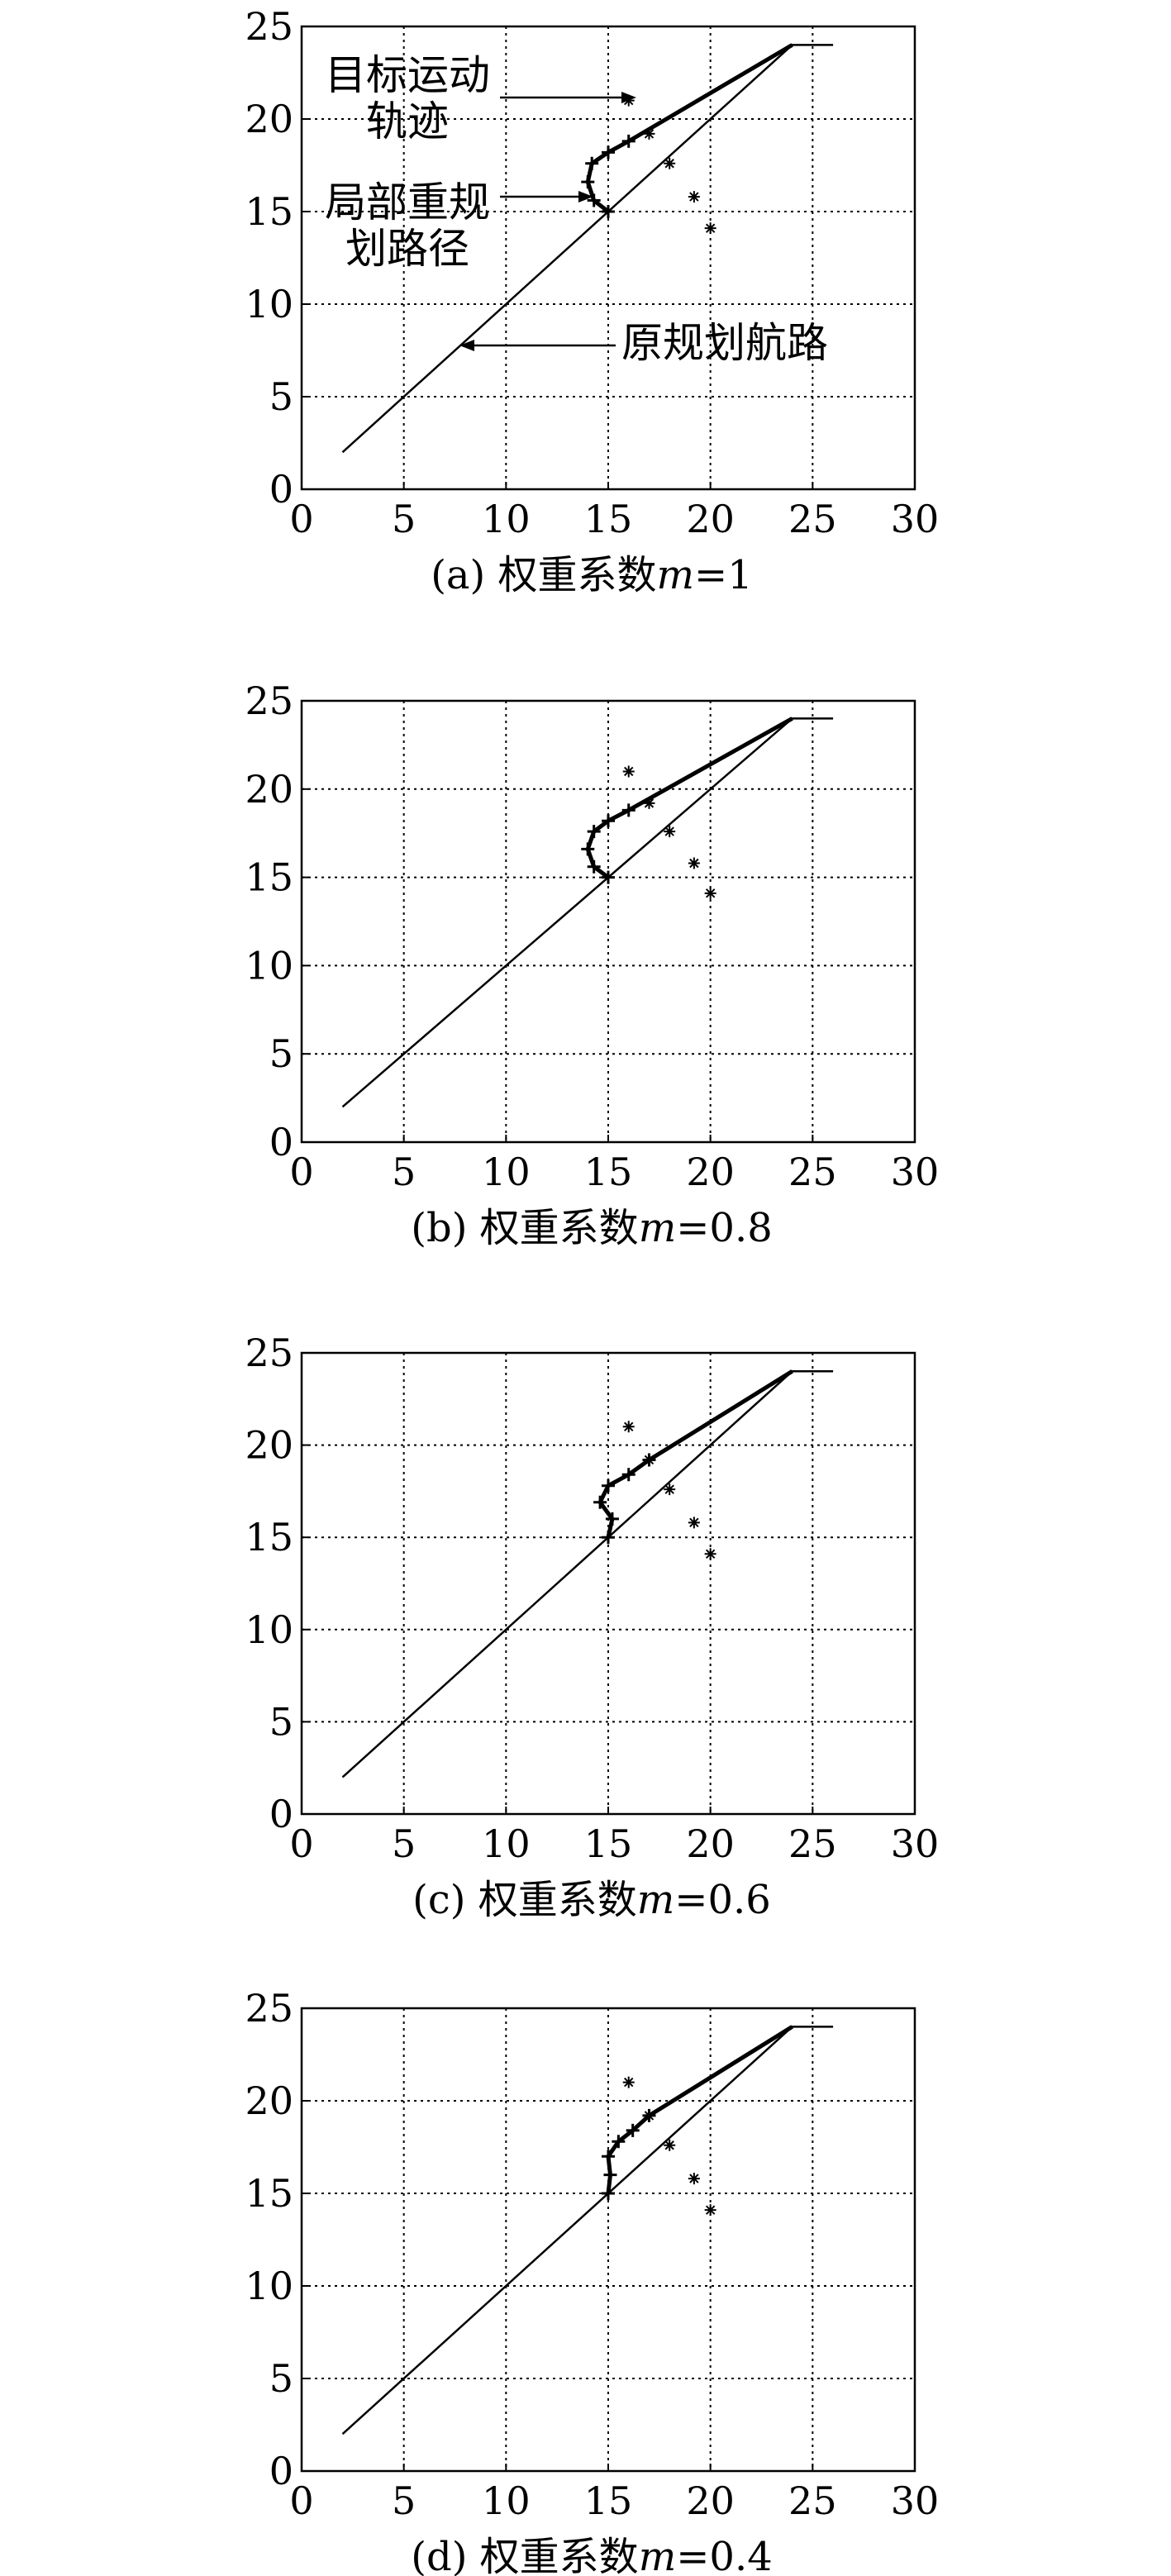 The height and width of the screenshot is (2576, 1171). Describe the element at coordinates (407, 122) in the screenshot. I see `annotation-text: 轨迹` at that location.